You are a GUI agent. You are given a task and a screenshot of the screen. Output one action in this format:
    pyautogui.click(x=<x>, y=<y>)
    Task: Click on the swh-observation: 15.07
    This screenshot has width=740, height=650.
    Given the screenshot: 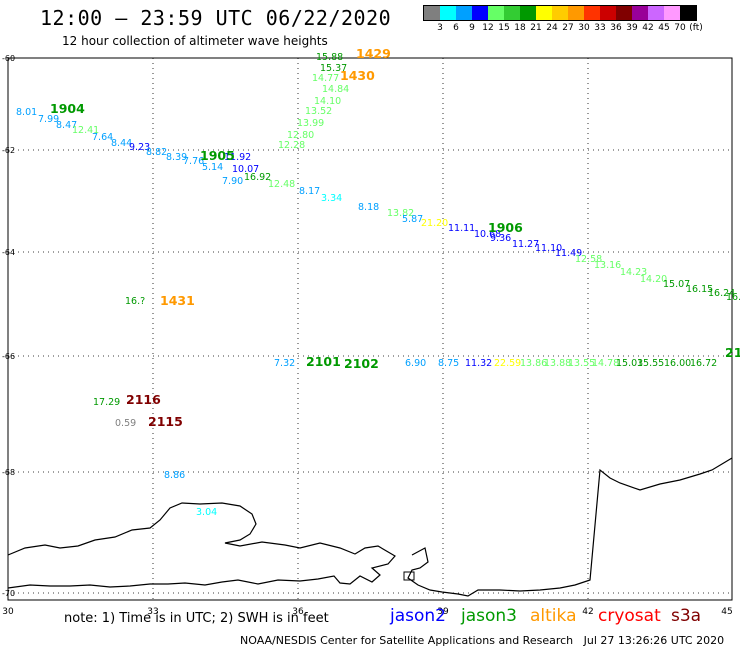 What is the action you would take?
    pyautogui.click(x=676, y=284)
    